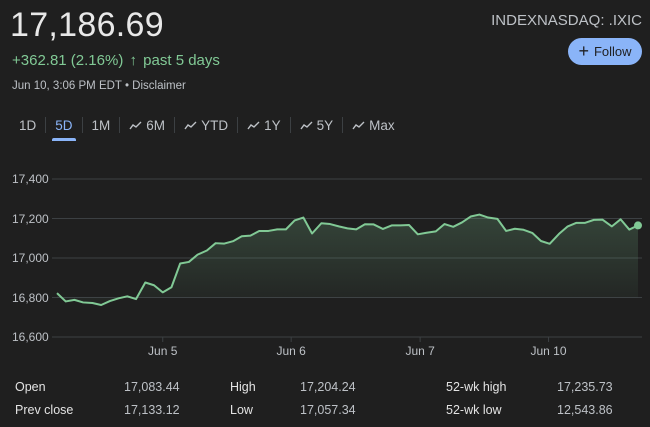 The height and width of the screenshot is (427, 650). I want to click on tab-ytd: YTD, so click(206, 125).